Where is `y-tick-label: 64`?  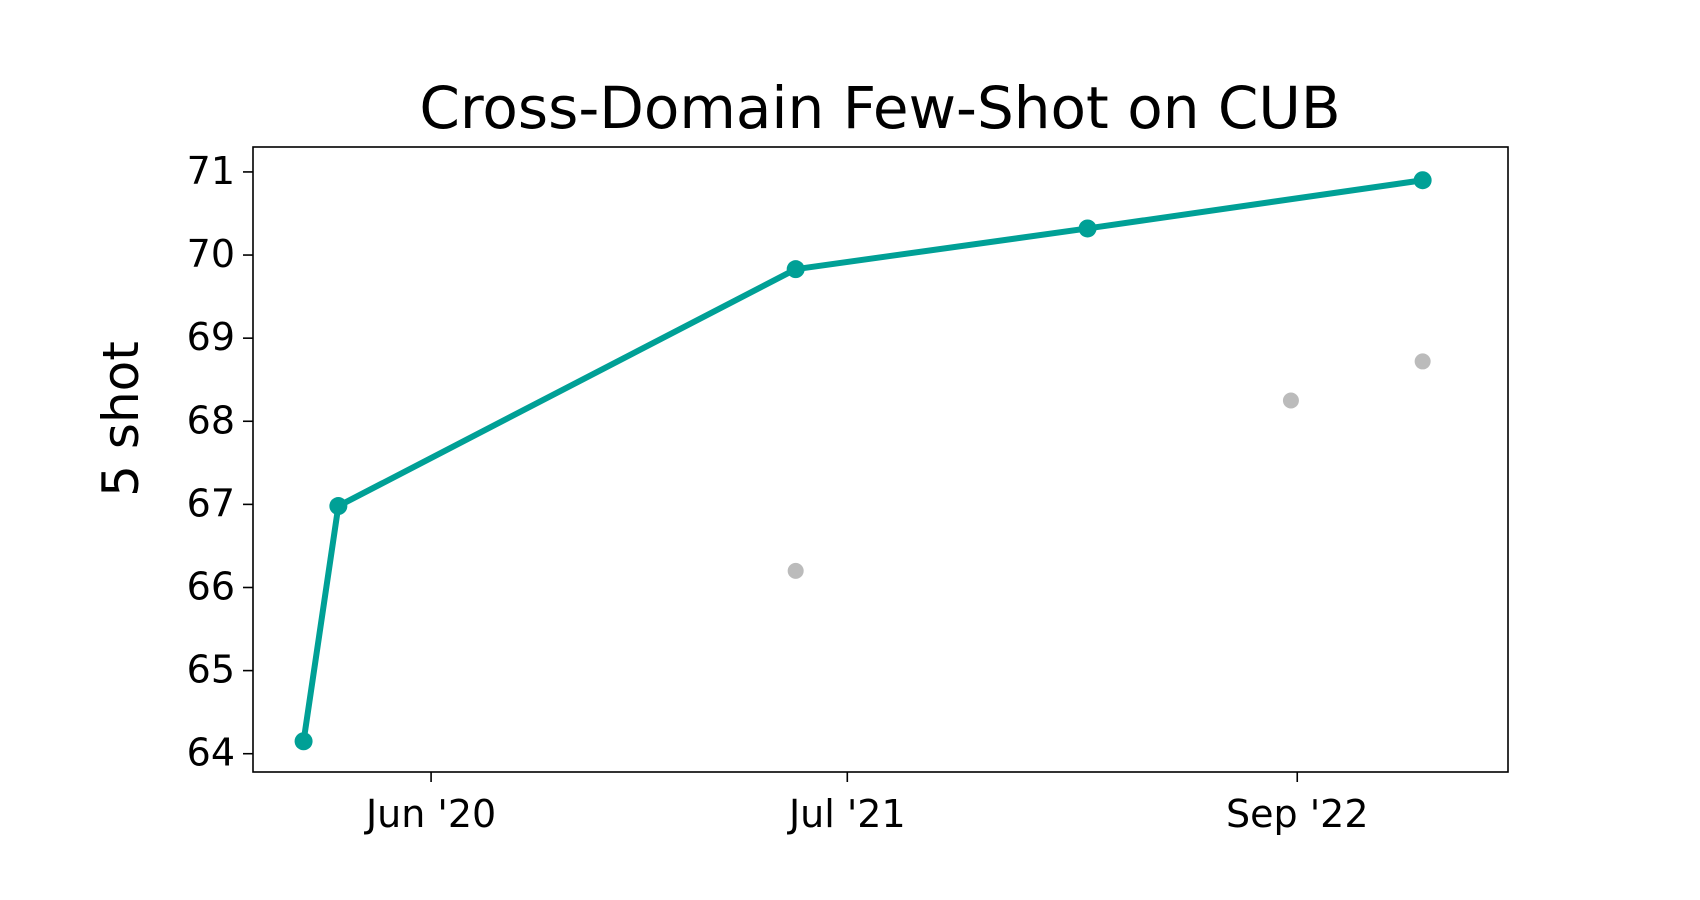
y-tick-label: 64 is located at coordinates (211, 753).